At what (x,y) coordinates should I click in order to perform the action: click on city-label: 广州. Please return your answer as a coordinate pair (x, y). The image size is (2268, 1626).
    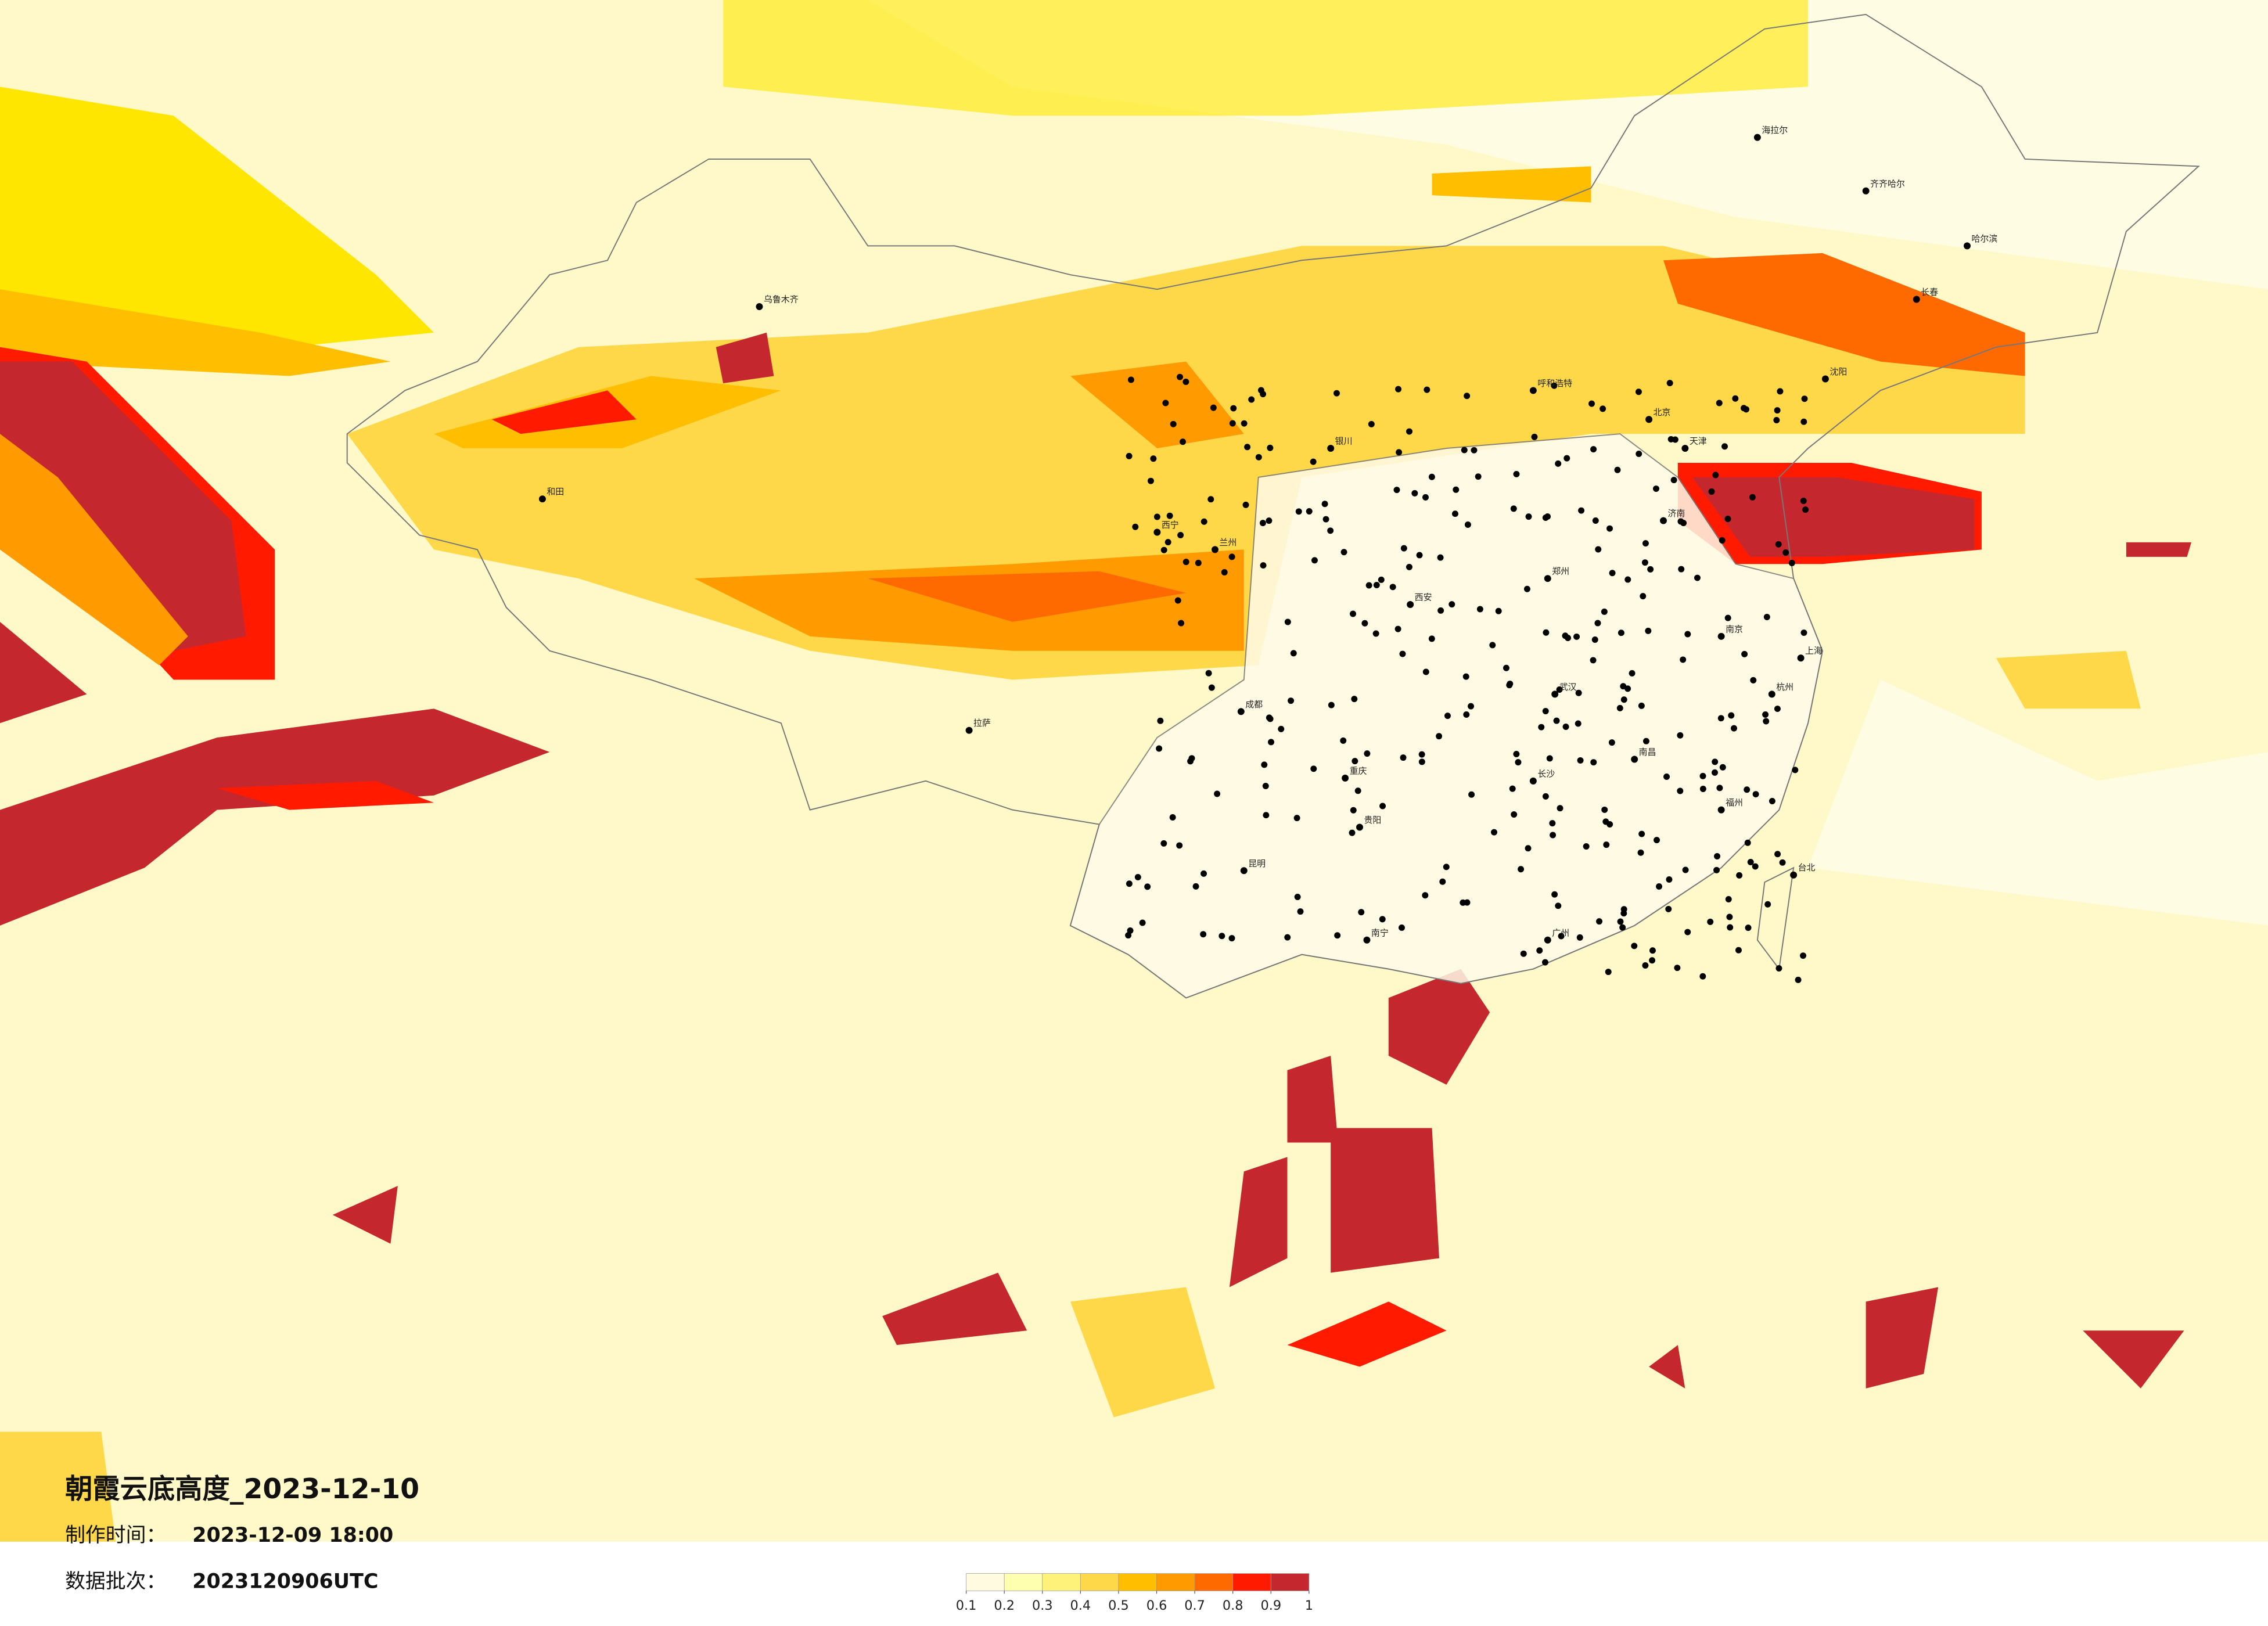
    Looking at the image, I should click on (1560, 933).